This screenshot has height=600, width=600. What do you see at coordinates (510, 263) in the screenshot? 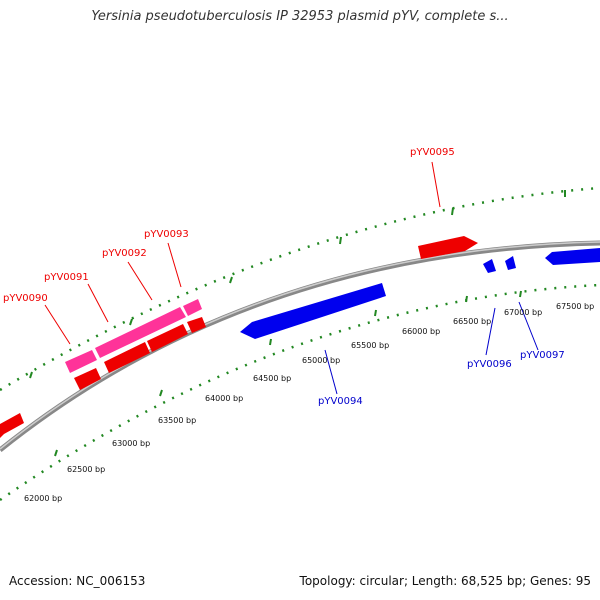
I see `gene-block-pyv0096b` at bounding box center [510, 263].